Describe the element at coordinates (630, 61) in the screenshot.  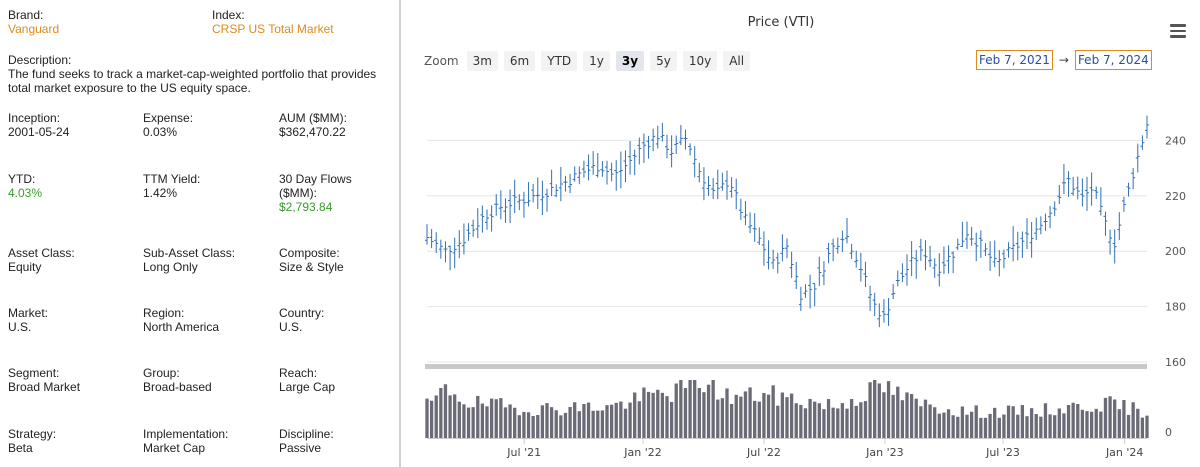
I see `zoom-button-3y: 3y` at that location.